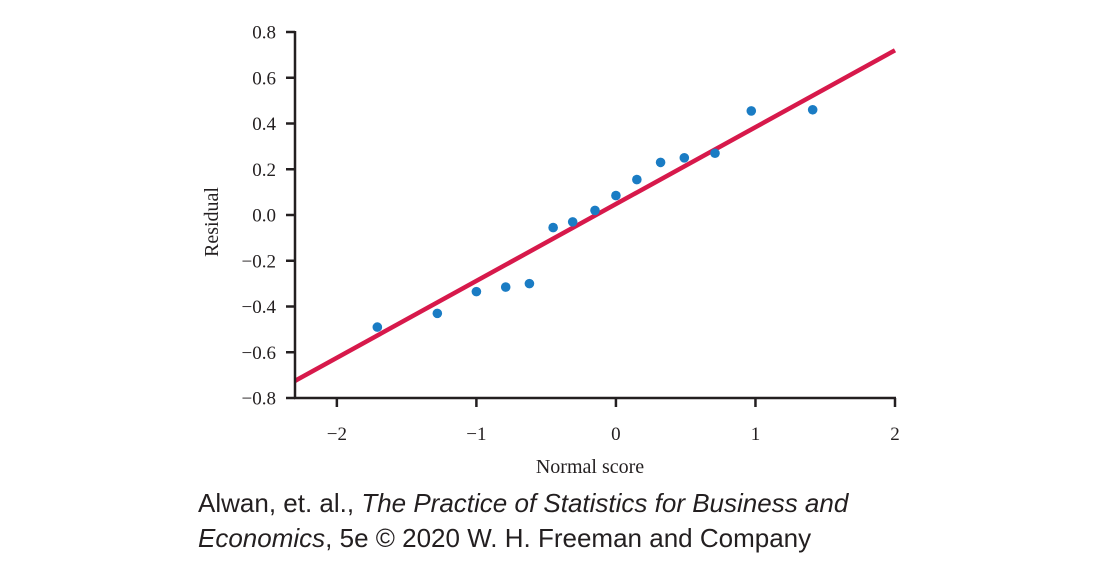  What do you see at coordinates (264, 124) in the screenshot?
I see `y-tick-label: 0.4` at bounding box center [264, 124].